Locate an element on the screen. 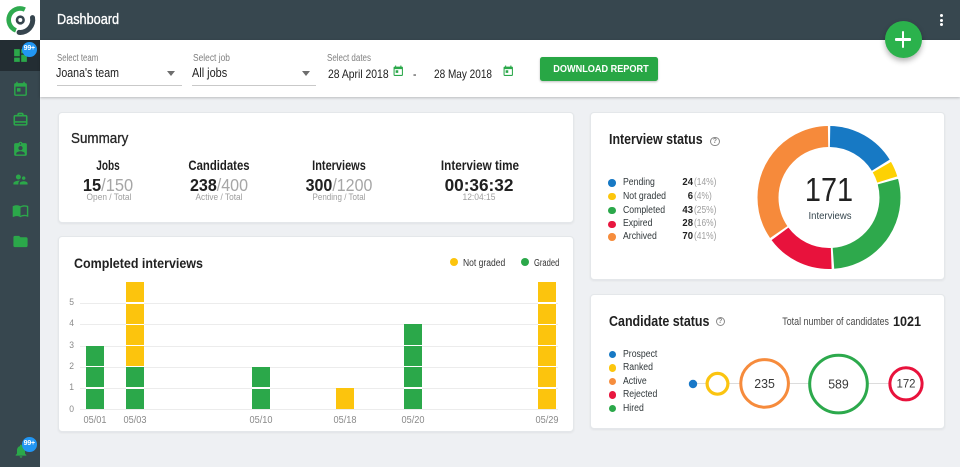 Image resolution: width=960 pixels, height=467 pixels. svg-text: 172 is located at coordinates (905, 383).